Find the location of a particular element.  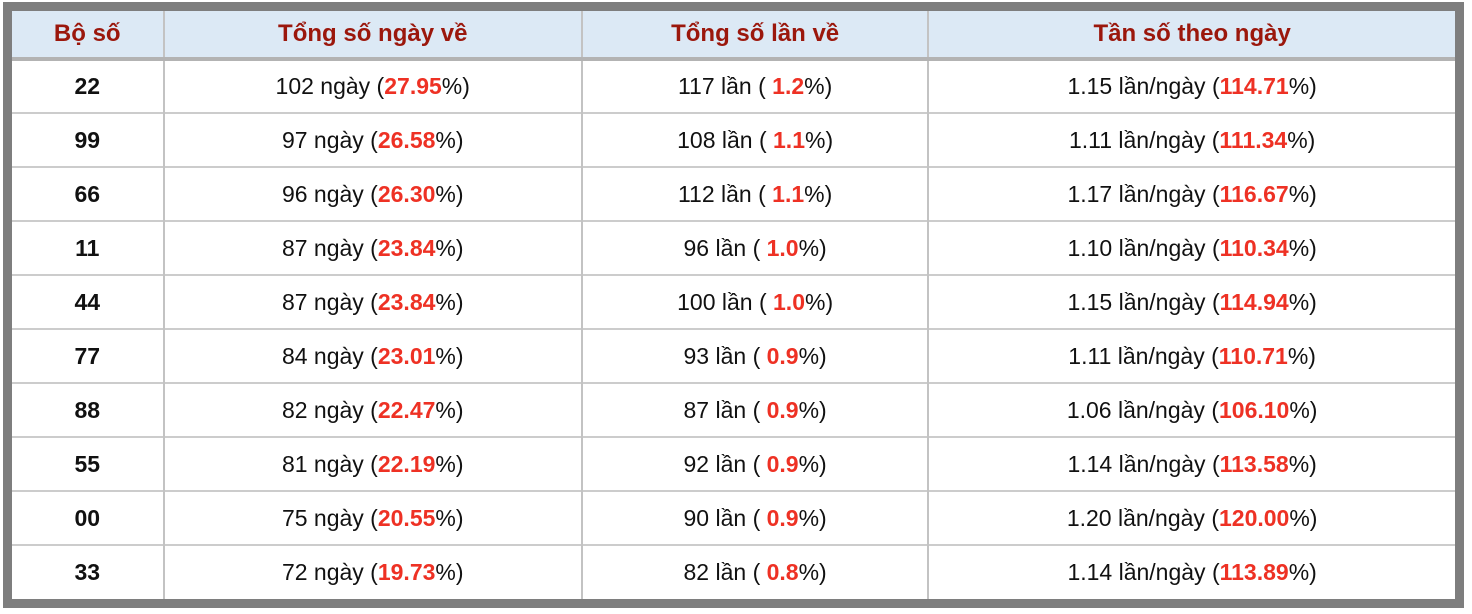

days-cell: 75 ngày (20.55%) is located at coordinates (372, 517).